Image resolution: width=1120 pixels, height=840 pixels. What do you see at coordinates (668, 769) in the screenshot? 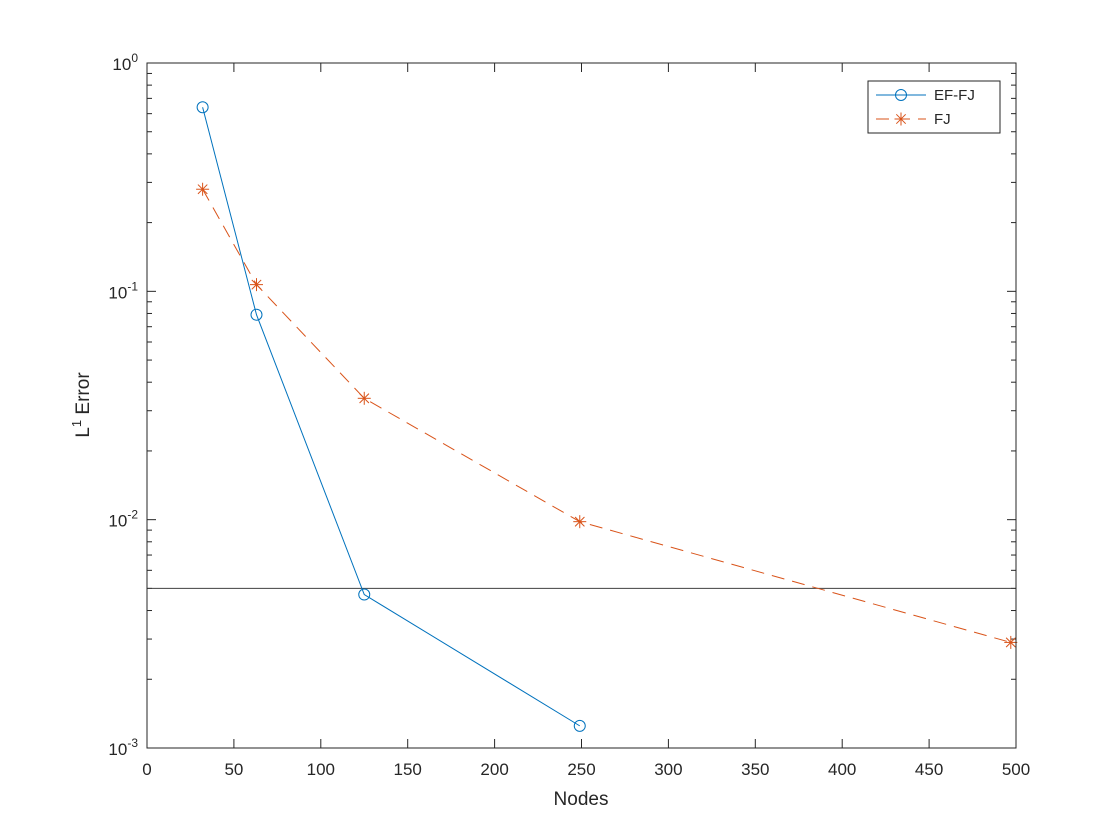
I see `x-tick-label: 300` at bounding box center [668, 769].